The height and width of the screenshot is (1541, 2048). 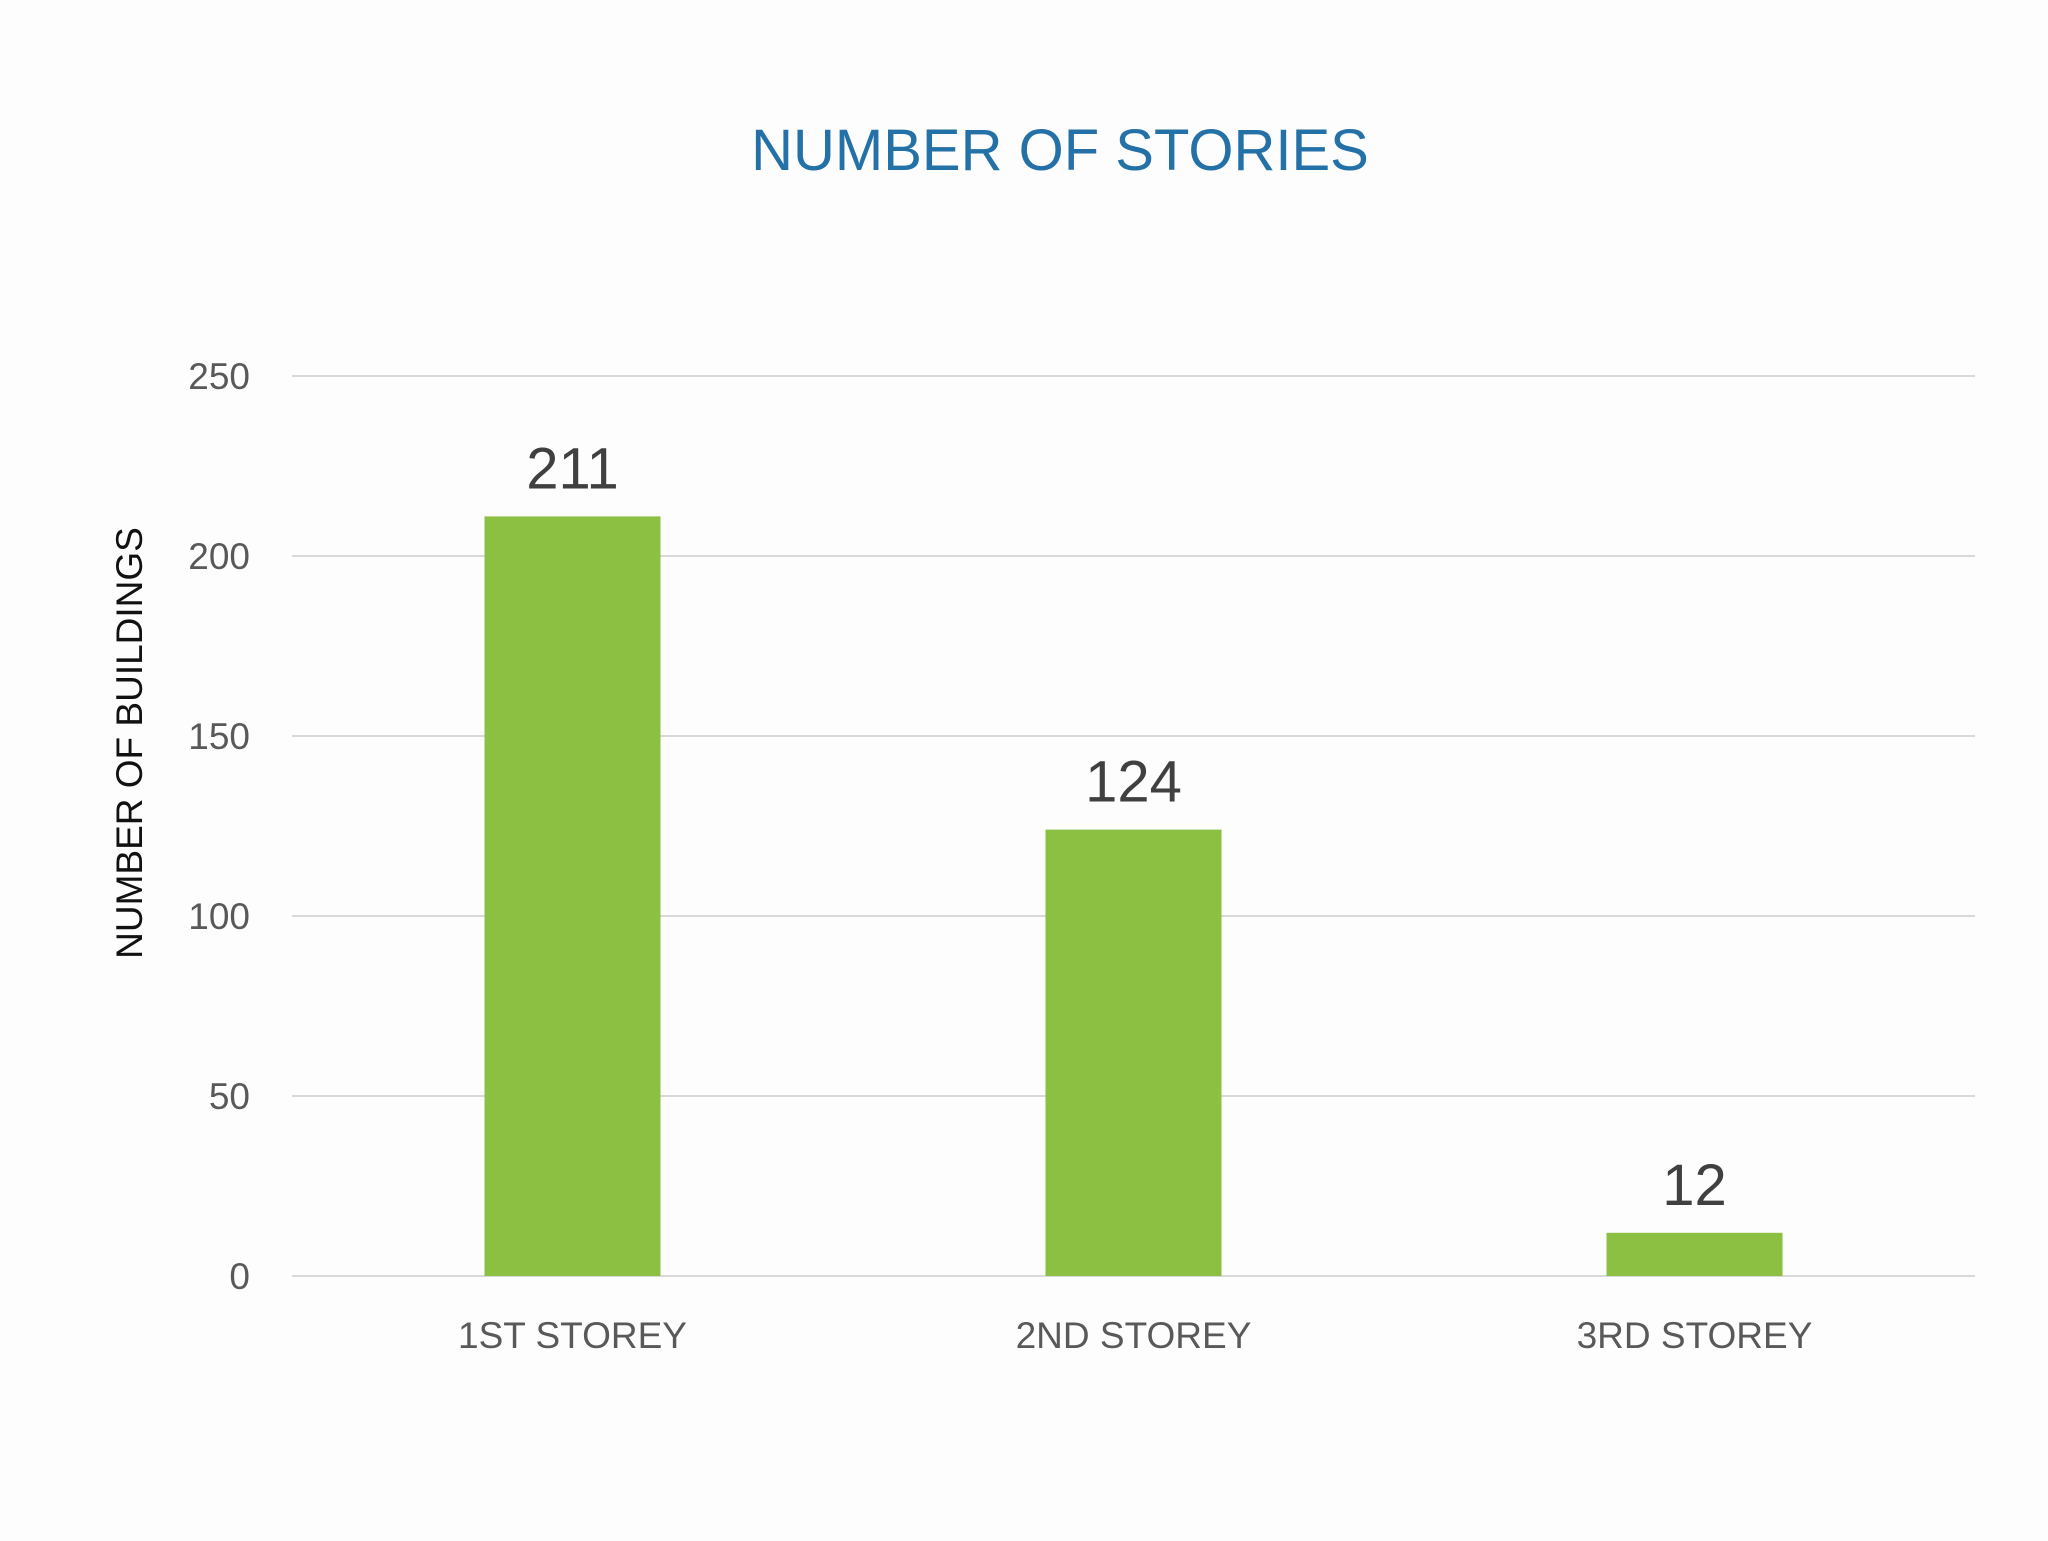 What do you see at coordinates (219, 556) in the screenshot?
I see `y-tick-label: 200` at bounding box center [219, 556].